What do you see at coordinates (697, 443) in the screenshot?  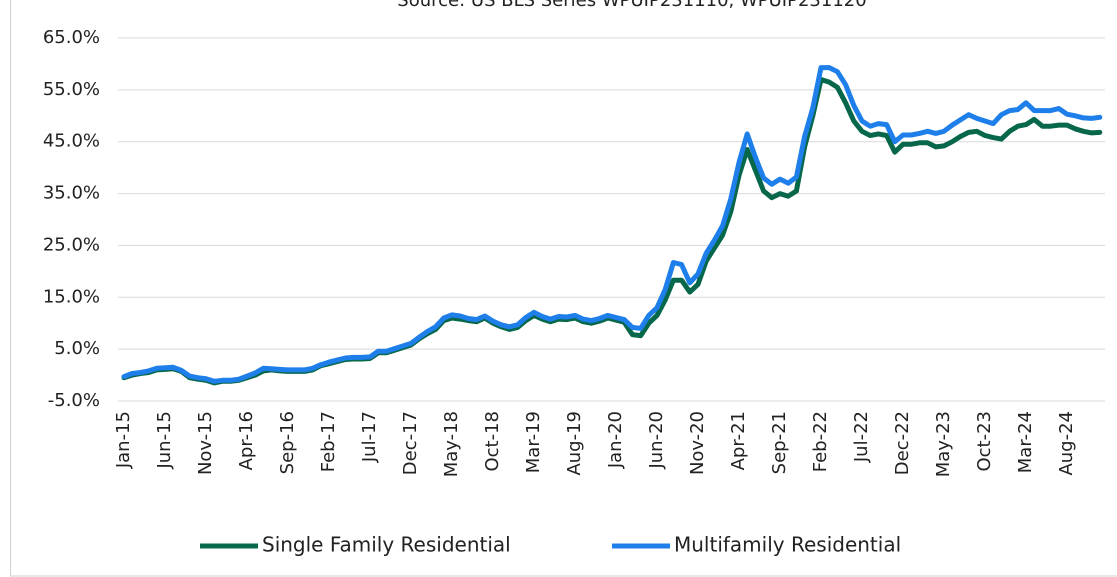 I see `x-tick-label: Nov-20` at bounding box center [697, 443].